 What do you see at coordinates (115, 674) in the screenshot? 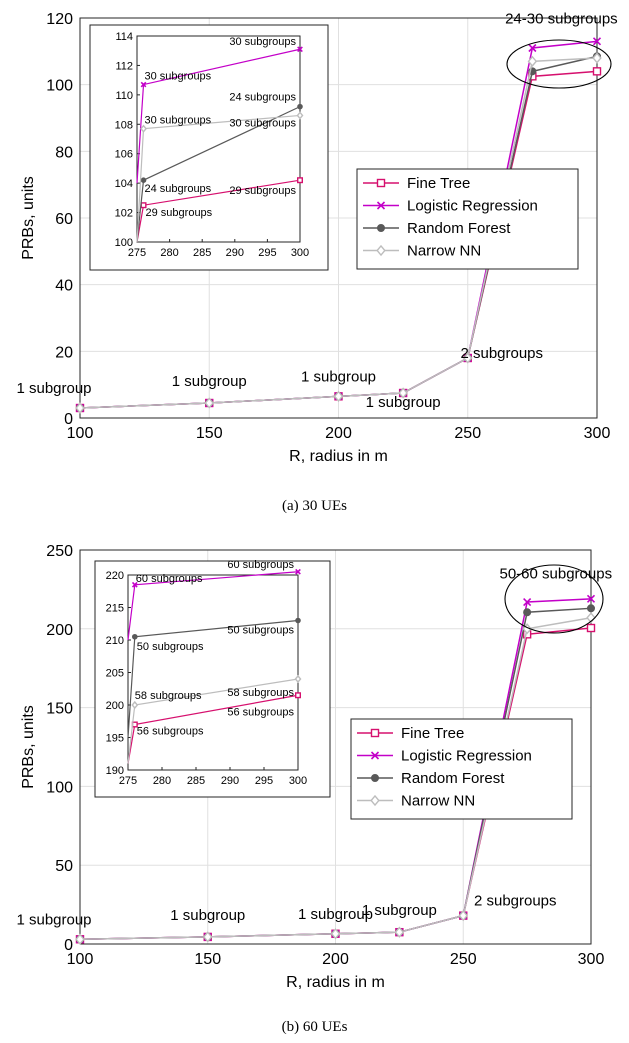
I see `inset-y-tick-label: 205` at bounding box center [115, 674].